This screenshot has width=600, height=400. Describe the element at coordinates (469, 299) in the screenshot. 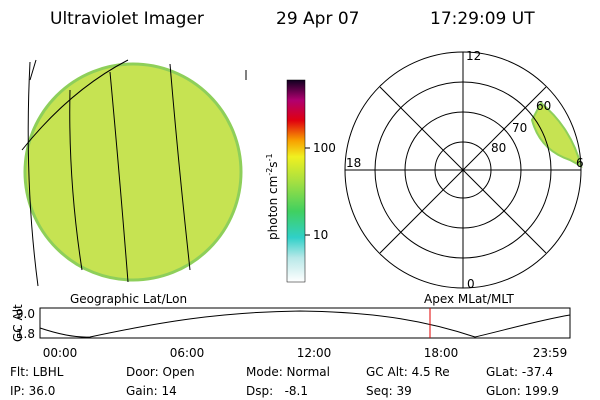

I see `panel-label: Apex MLat/MLT` at that location.